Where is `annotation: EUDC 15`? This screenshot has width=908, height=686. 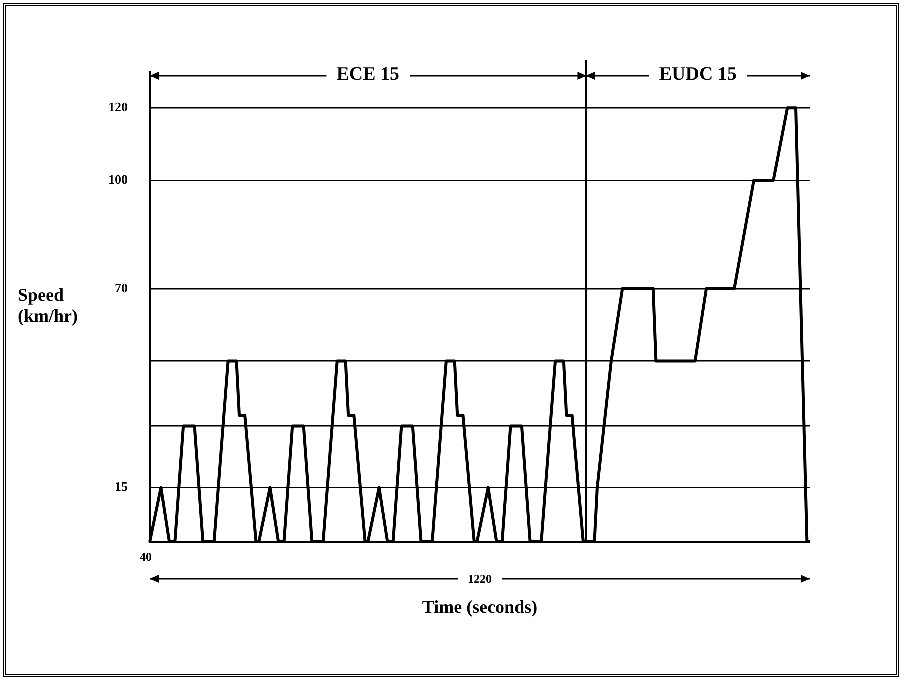
annotation: EUDC 15 is located at coordinates (698, 75).